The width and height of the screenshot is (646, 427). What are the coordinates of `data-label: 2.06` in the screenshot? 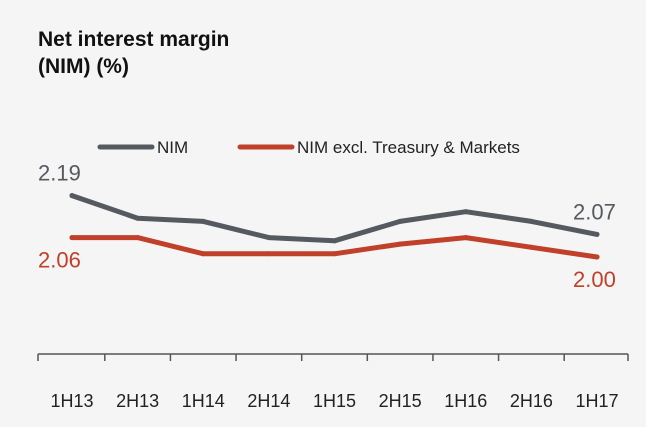 It's located at (59, 260).